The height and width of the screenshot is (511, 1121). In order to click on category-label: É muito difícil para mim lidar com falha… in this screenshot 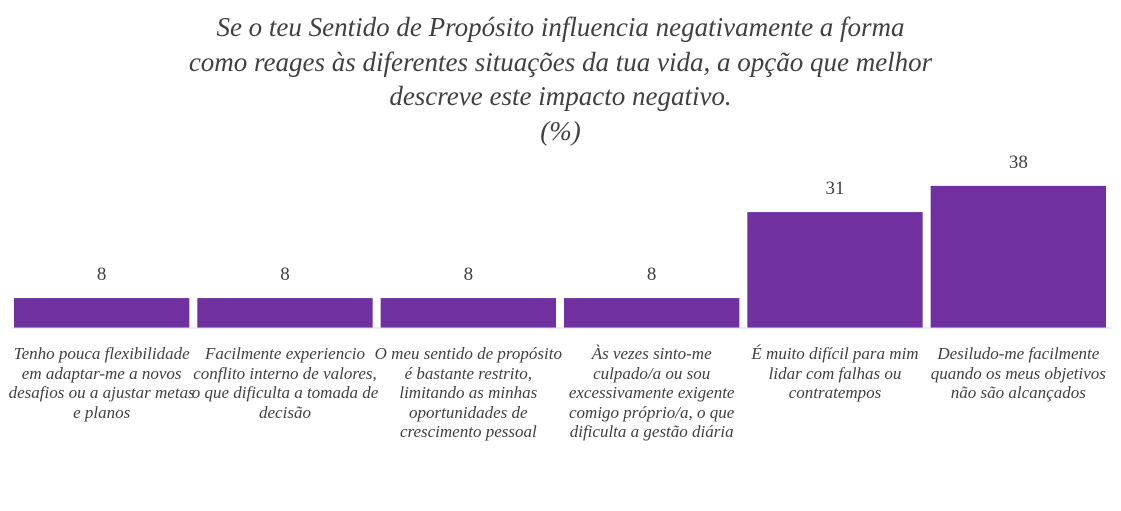, I will do `click(835, 373)`.